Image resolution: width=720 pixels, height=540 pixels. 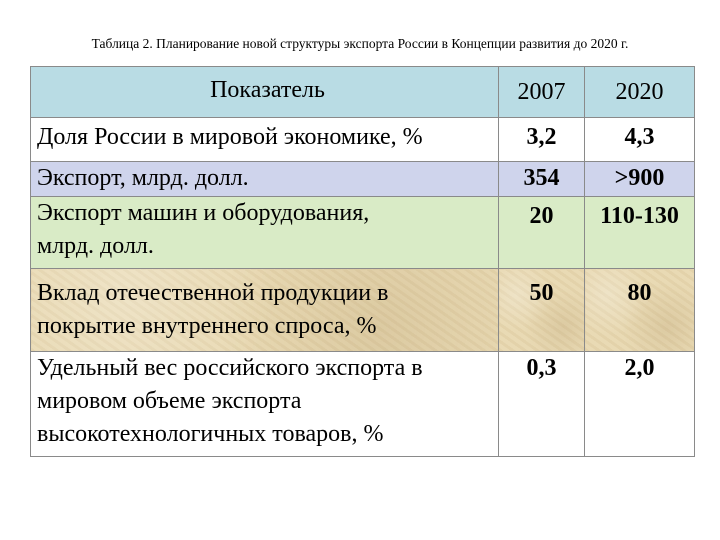 I want to click on value-2020: >900, so click(x=639, y=179).